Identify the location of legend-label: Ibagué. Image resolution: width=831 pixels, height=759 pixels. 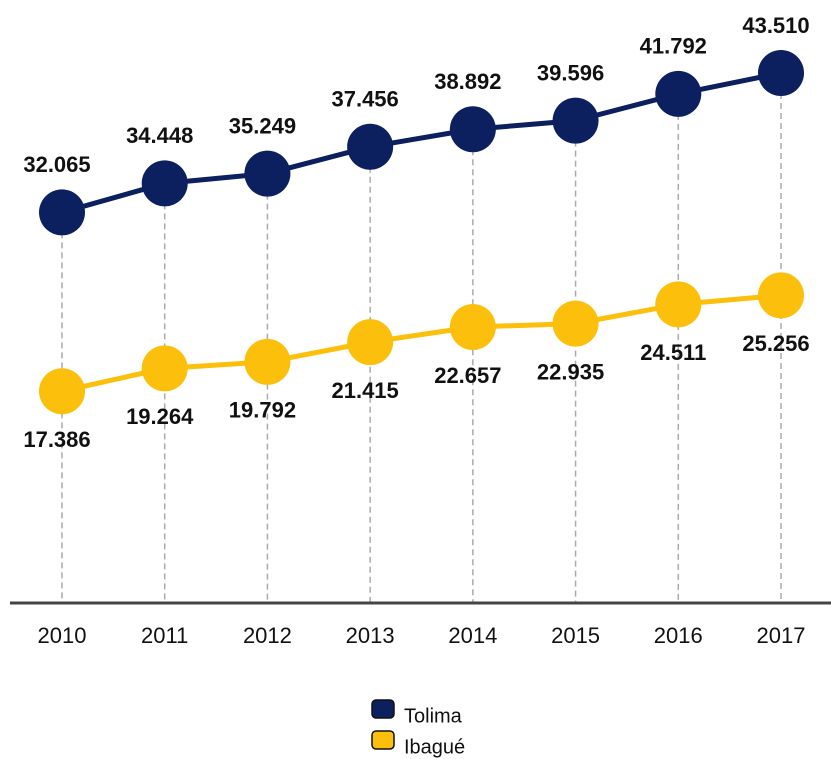
(434, 747).